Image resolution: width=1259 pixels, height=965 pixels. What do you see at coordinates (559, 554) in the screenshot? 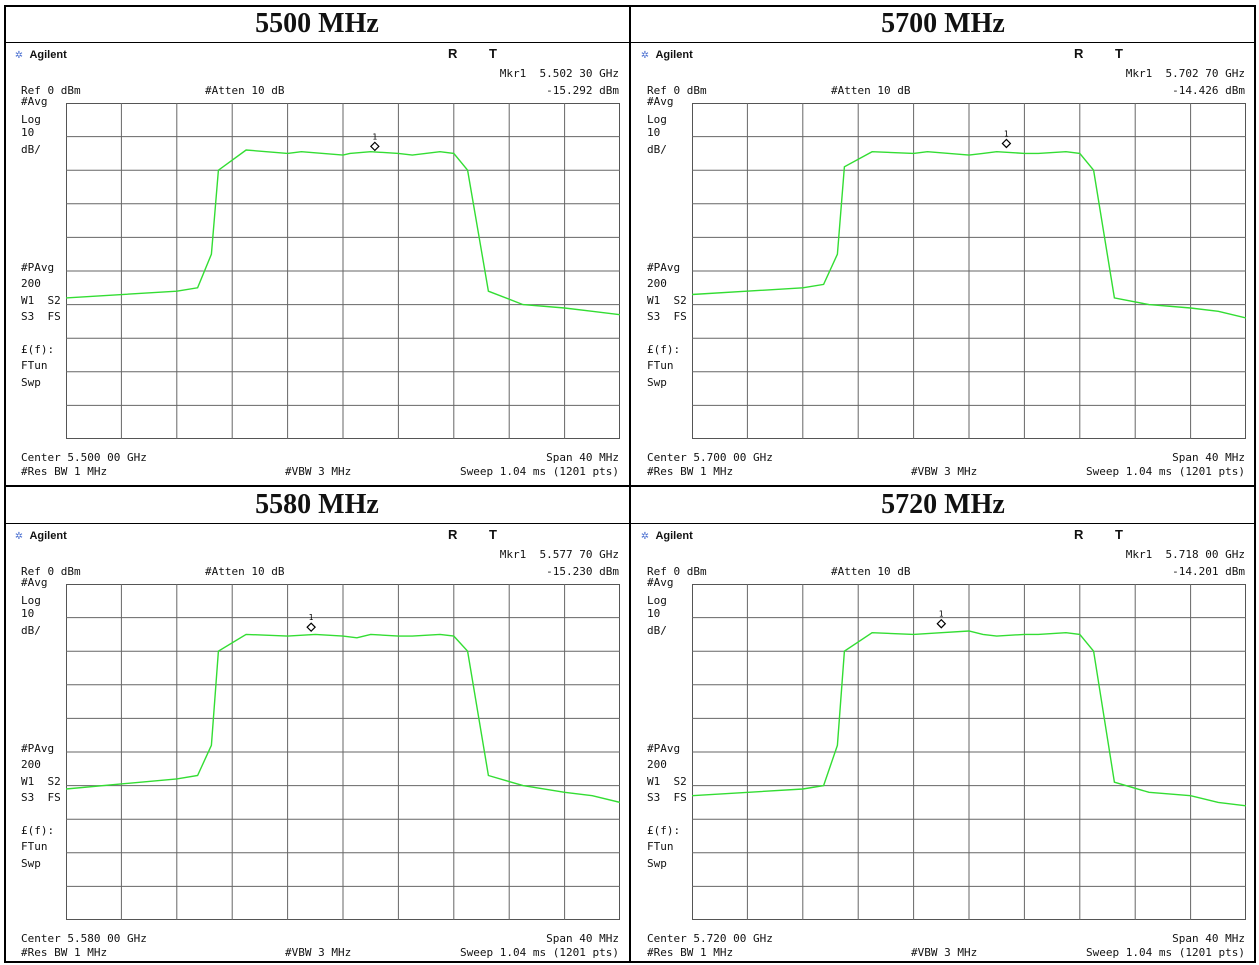
I see `marker-frequency: Mkr1 5.577 70 GHz` at bounding box center [559, 554].